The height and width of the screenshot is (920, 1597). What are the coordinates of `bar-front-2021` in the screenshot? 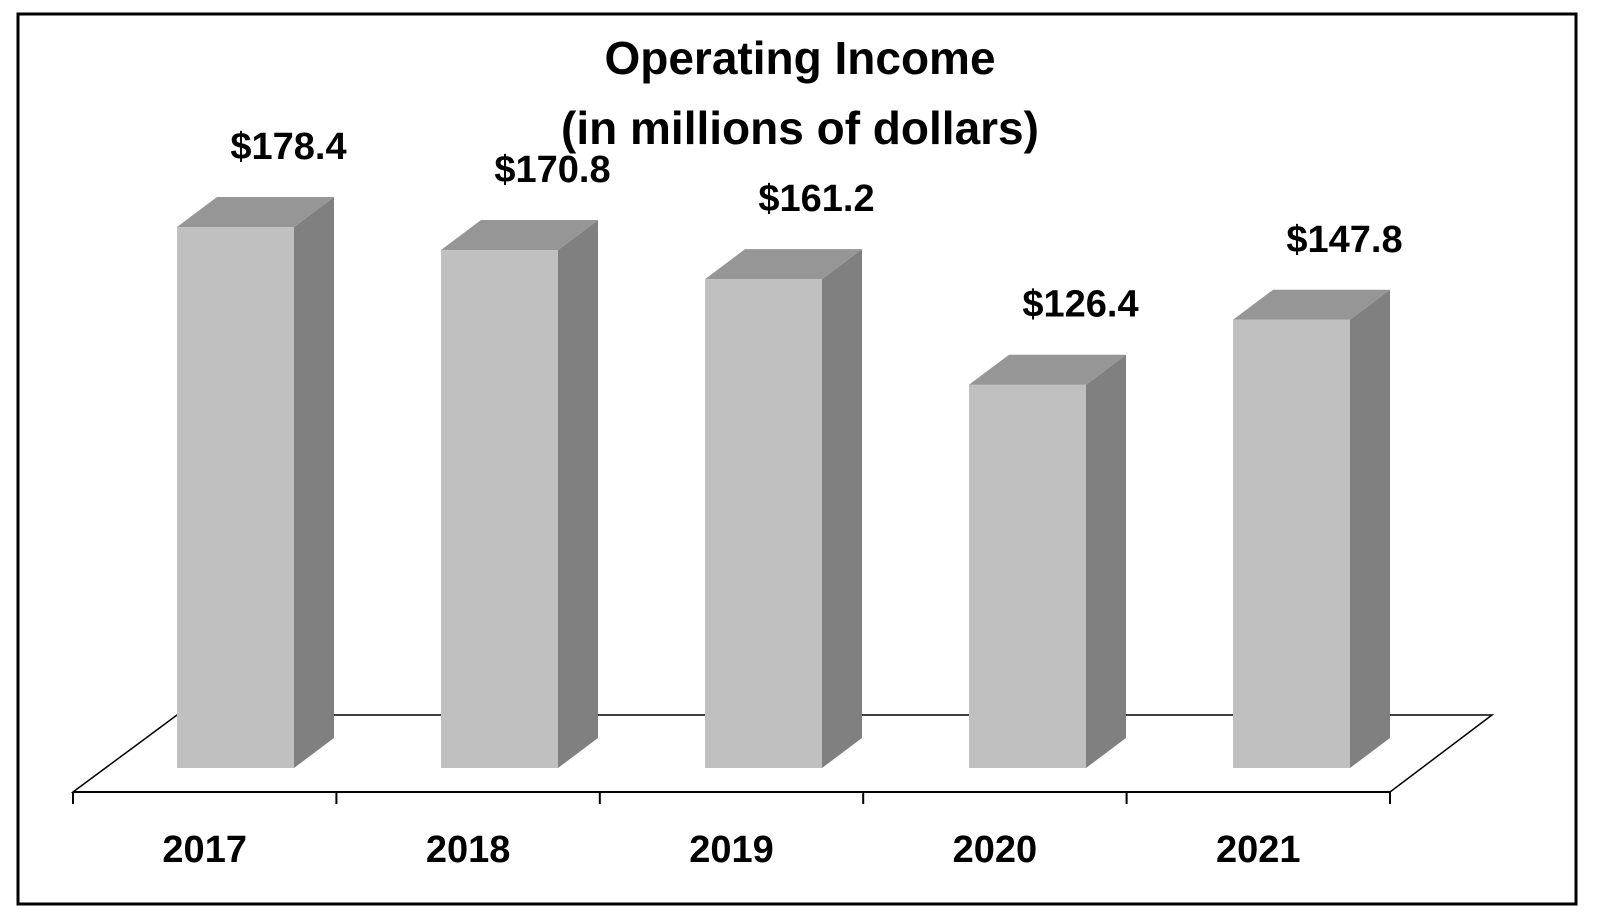 It's located at (1291, 543).